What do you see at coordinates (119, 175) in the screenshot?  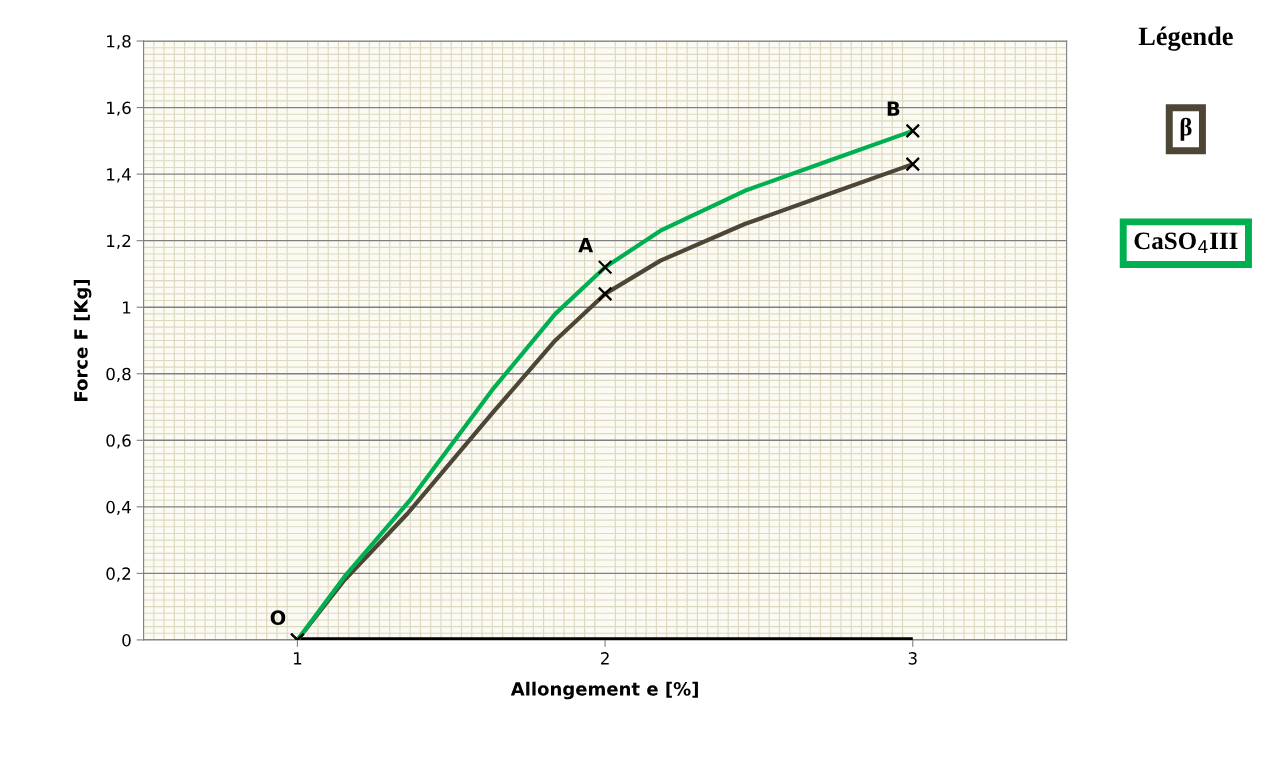 I see `y-tick-label: 1,4` at bounding box center [119, 175].